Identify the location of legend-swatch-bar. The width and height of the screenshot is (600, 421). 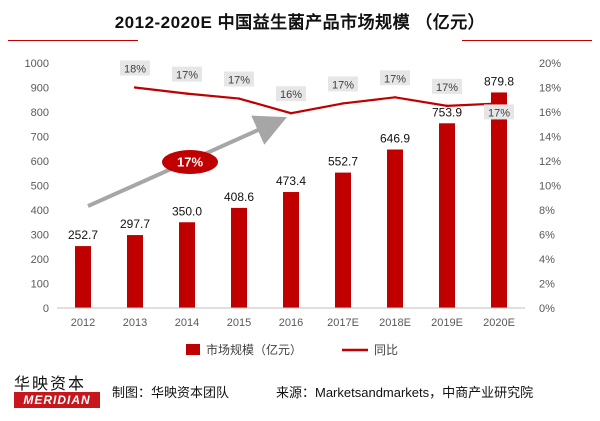
(193, 349).